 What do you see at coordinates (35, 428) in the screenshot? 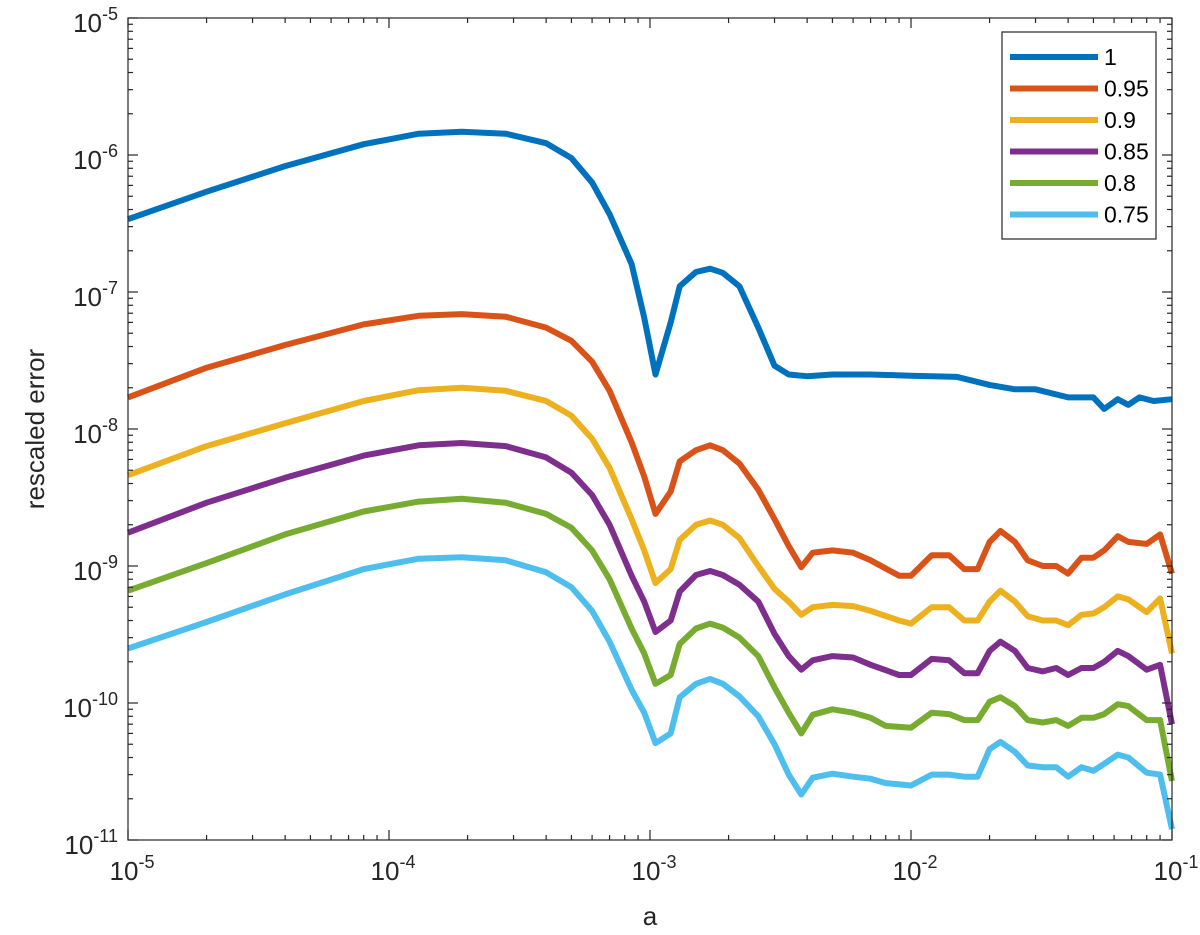
I see `y-axis-label: rescaled error` at bounding box center [35, 428].